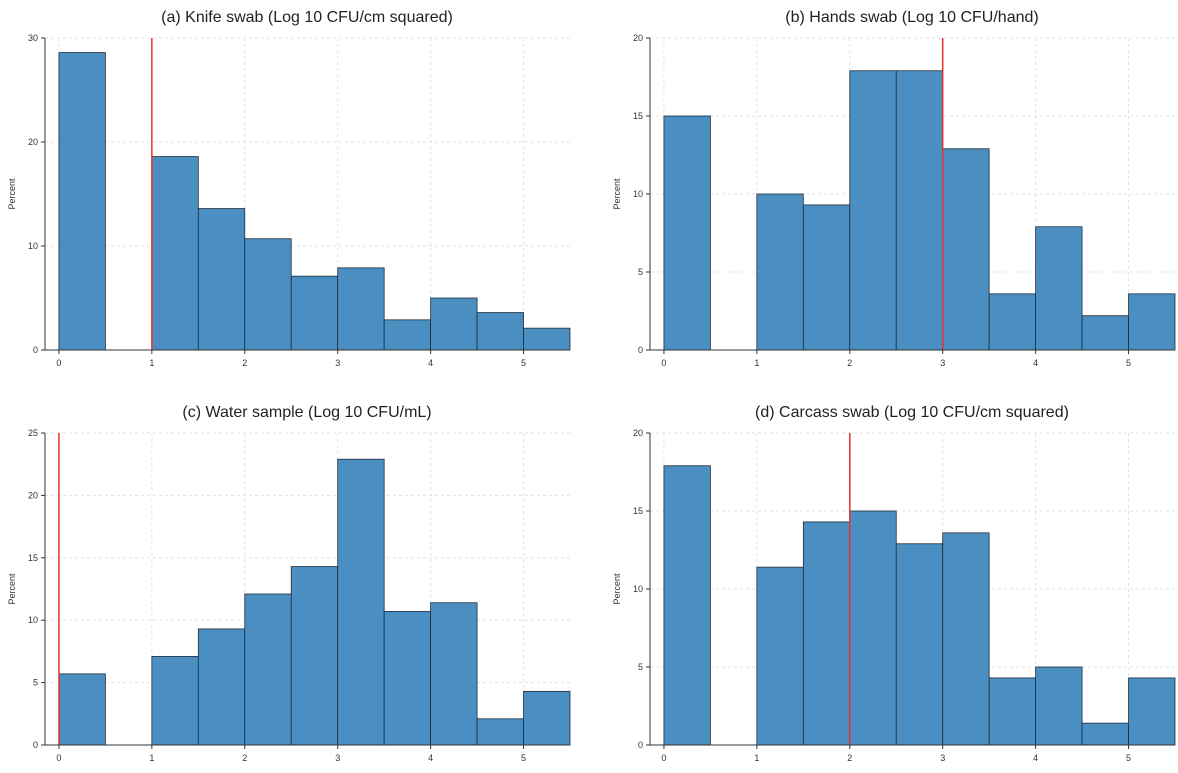  Describe the element at coordinates (33, 433) in the screenshot. I see `y-tick-label: 25` at that location.